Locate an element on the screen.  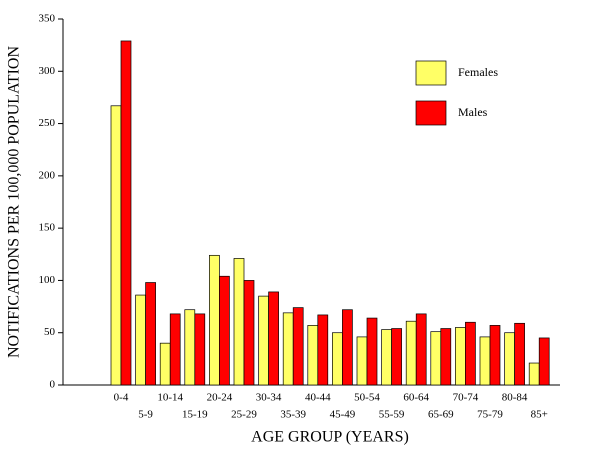
y-tick-label: 200 is located at coordinates (47, 175).